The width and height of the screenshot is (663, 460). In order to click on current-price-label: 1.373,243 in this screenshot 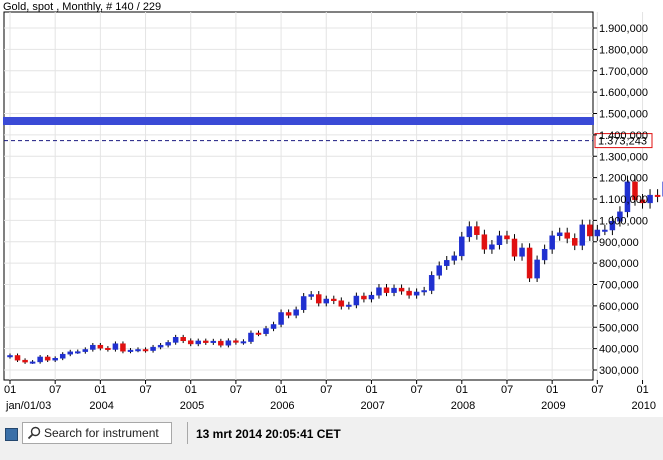, I will do `click(622, 142)`.